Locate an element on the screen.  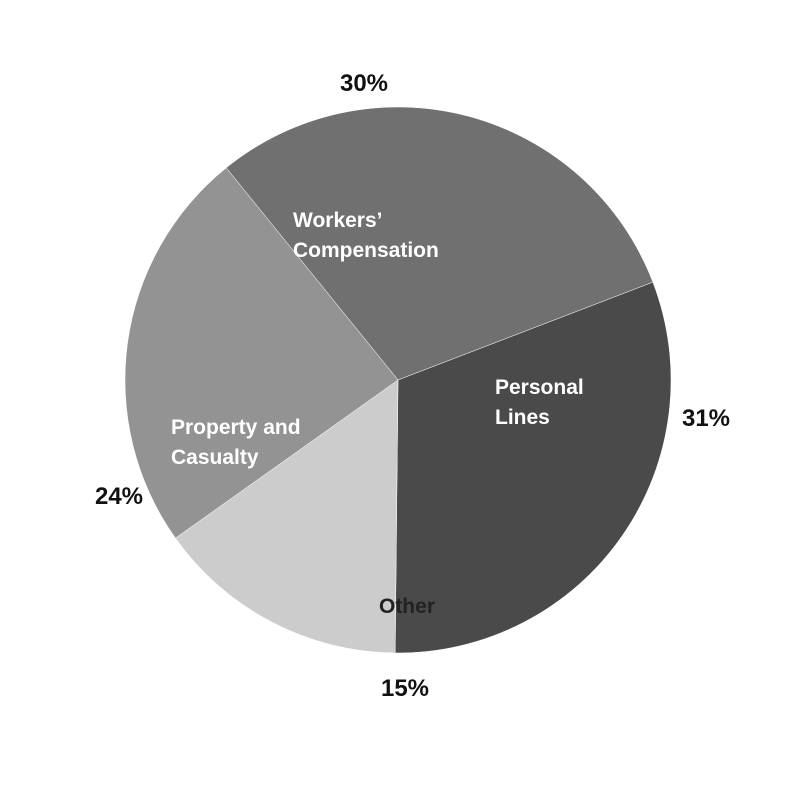
slice-value-property-and-casualty: 24% is located at coordinates (119, 496).